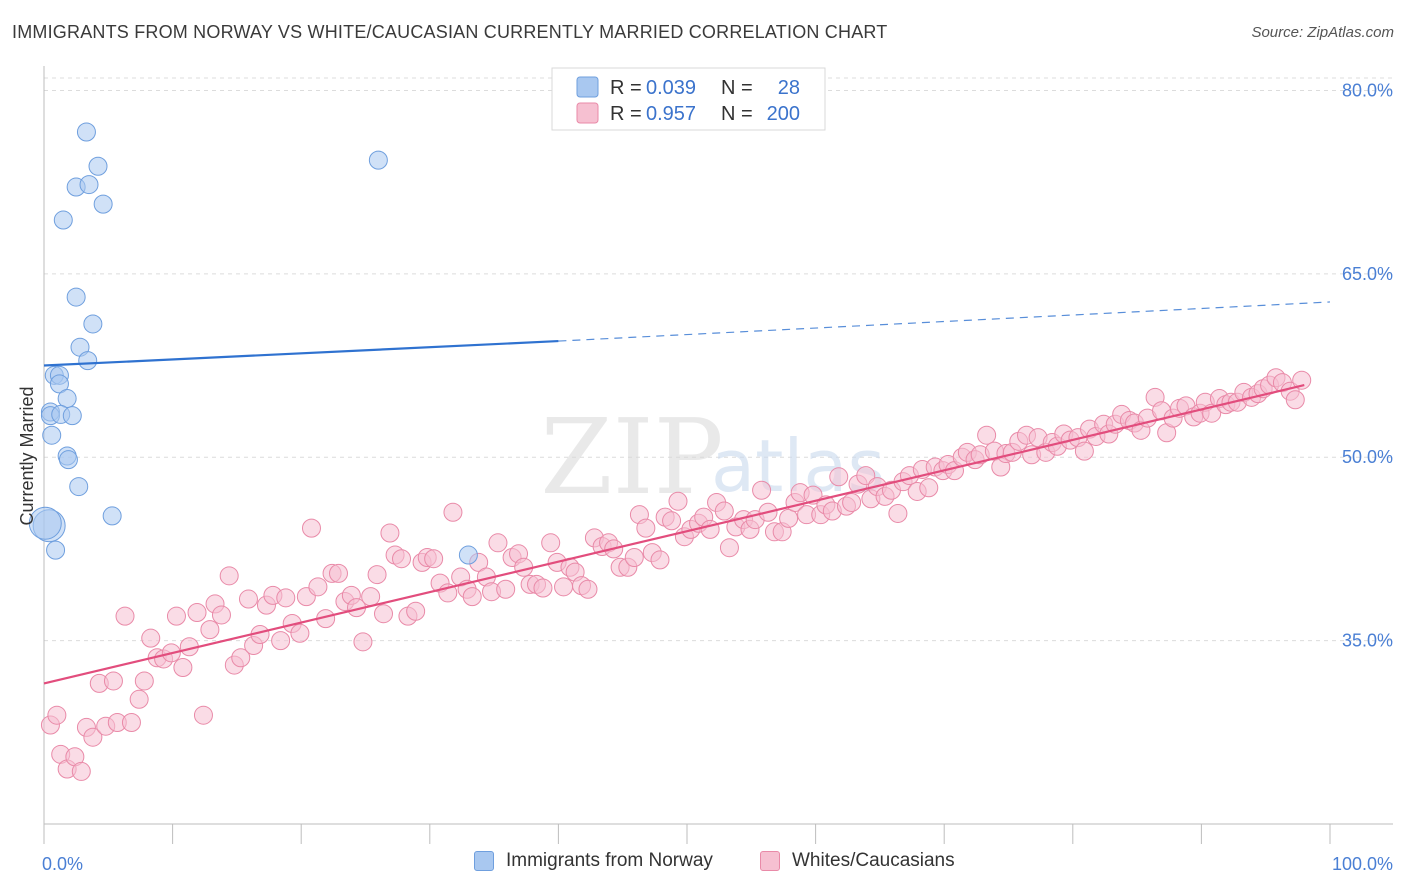  Describe the element at coordinates (770, 861) in the screenshot. I see `bottom-legend-swatch-whites` at that location.